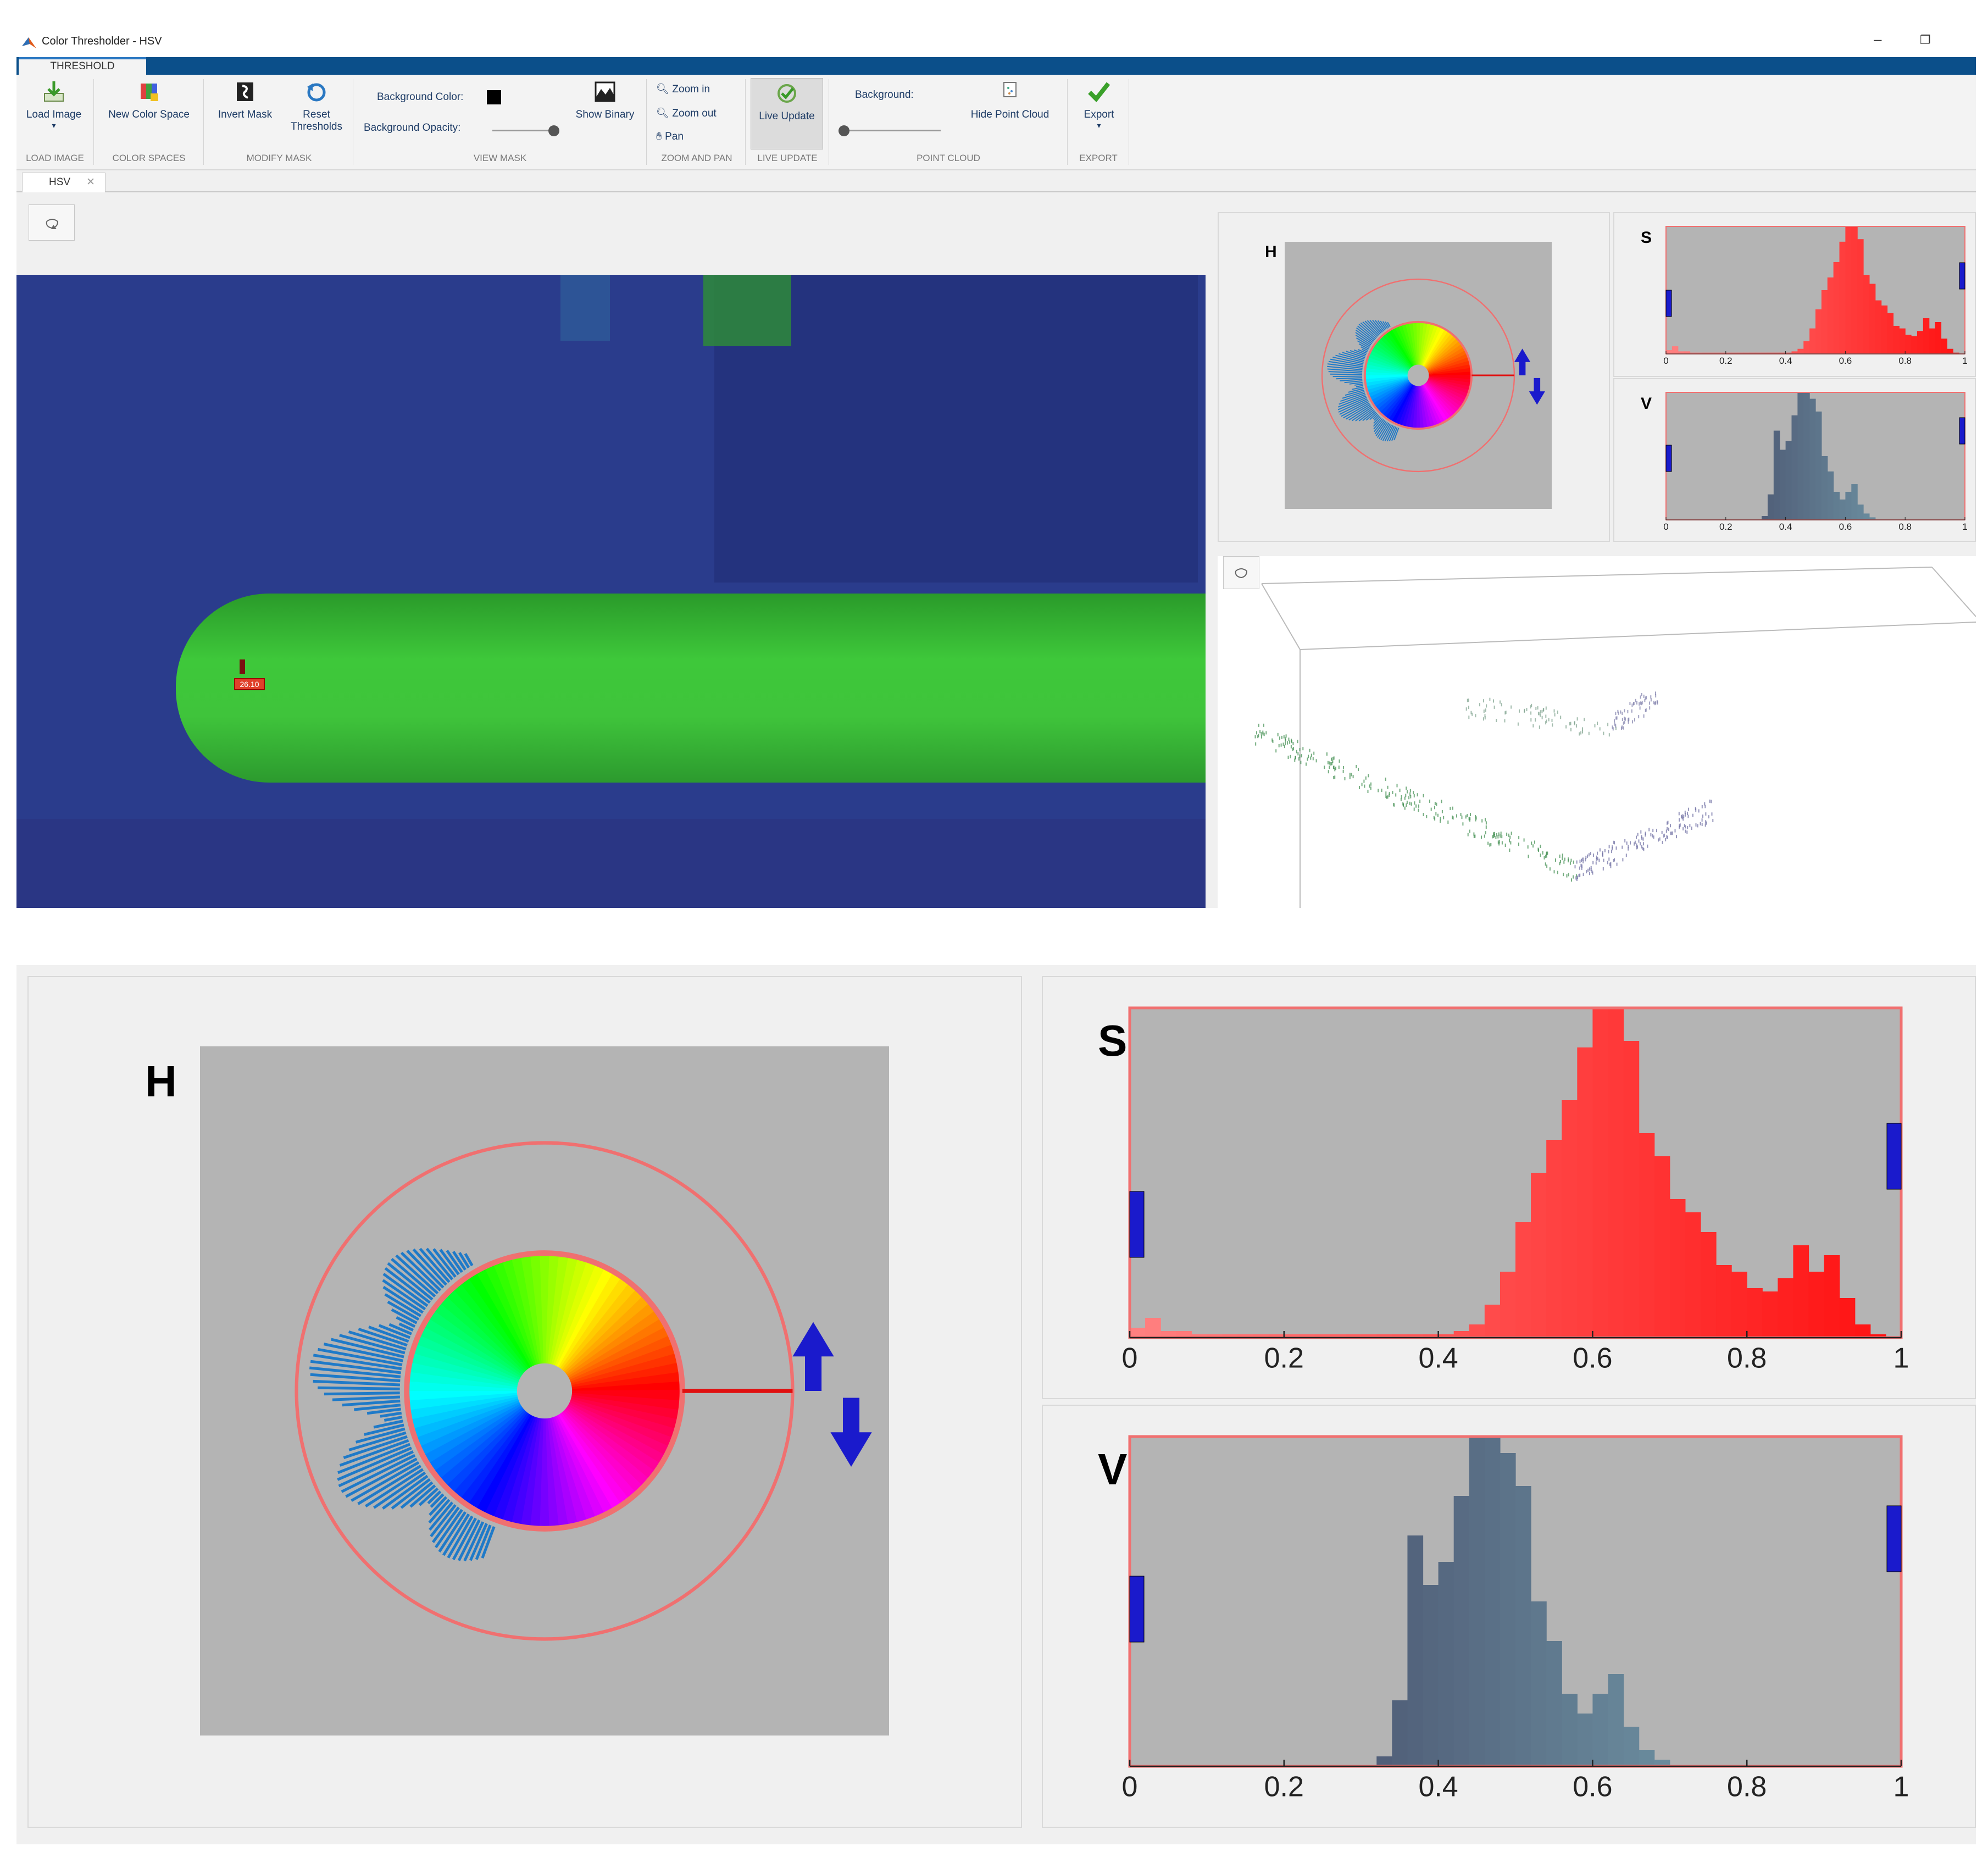 The image size is (1988, 1863). What do you see at coordinates (686, 114) in the screenshot?
I see `zoom-out-button: 🔍︎ Zoom out` at bounding box center [686, 114].